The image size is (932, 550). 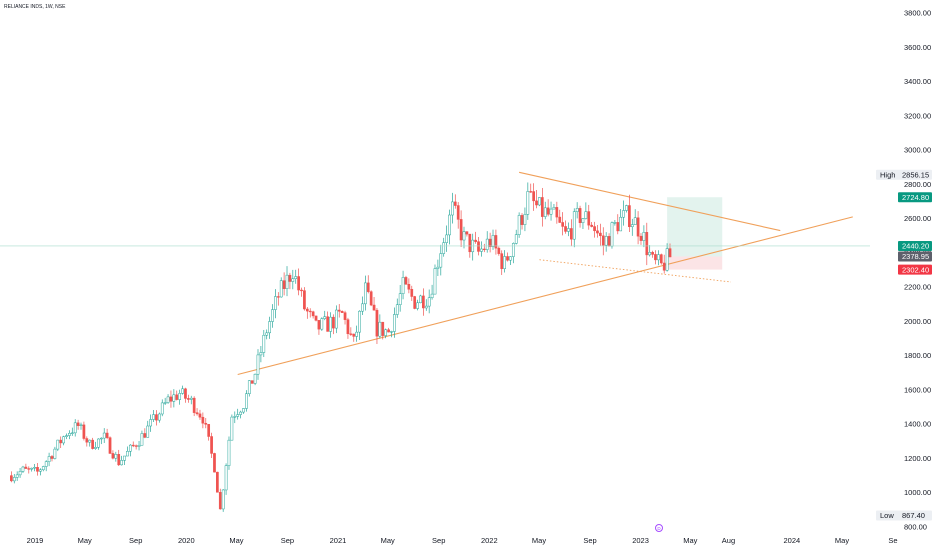 I want to click on y-tick-label: 1000.00, so click(x=917, y=492).